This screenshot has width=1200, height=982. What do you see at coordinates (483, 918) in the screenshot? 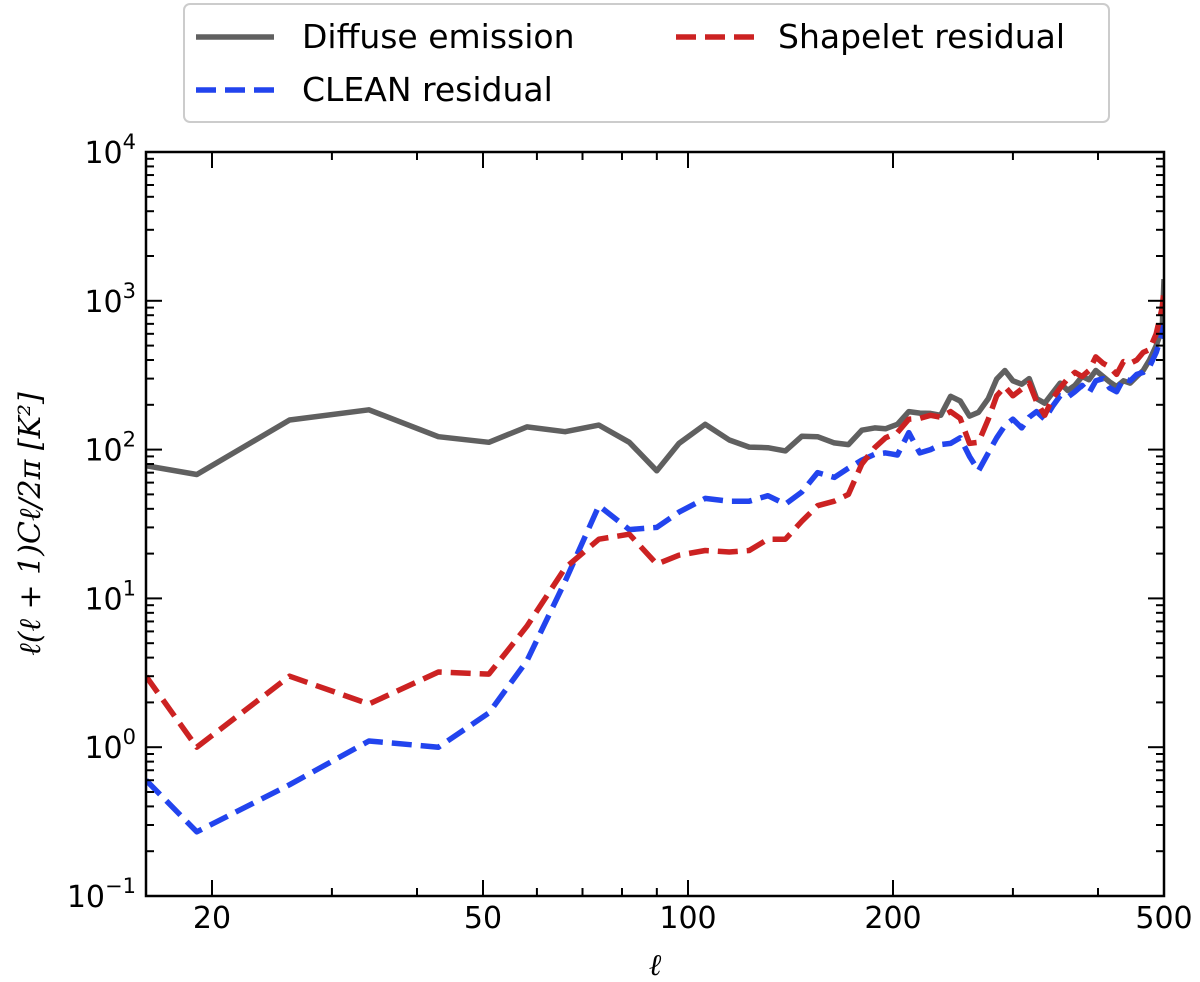
I see `x-tick-label: 50` at bounding box center [483, 918].